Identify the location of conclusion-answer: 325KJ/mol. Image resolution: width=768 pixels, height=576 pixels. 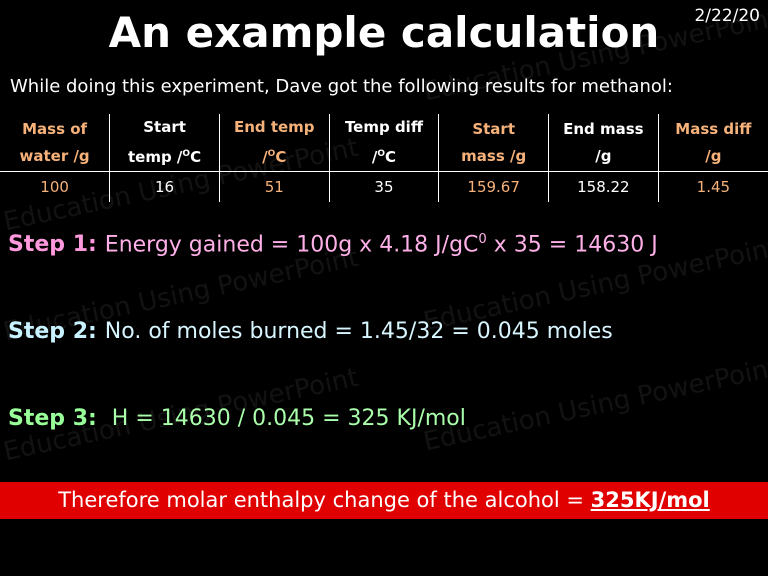
(650, 500).